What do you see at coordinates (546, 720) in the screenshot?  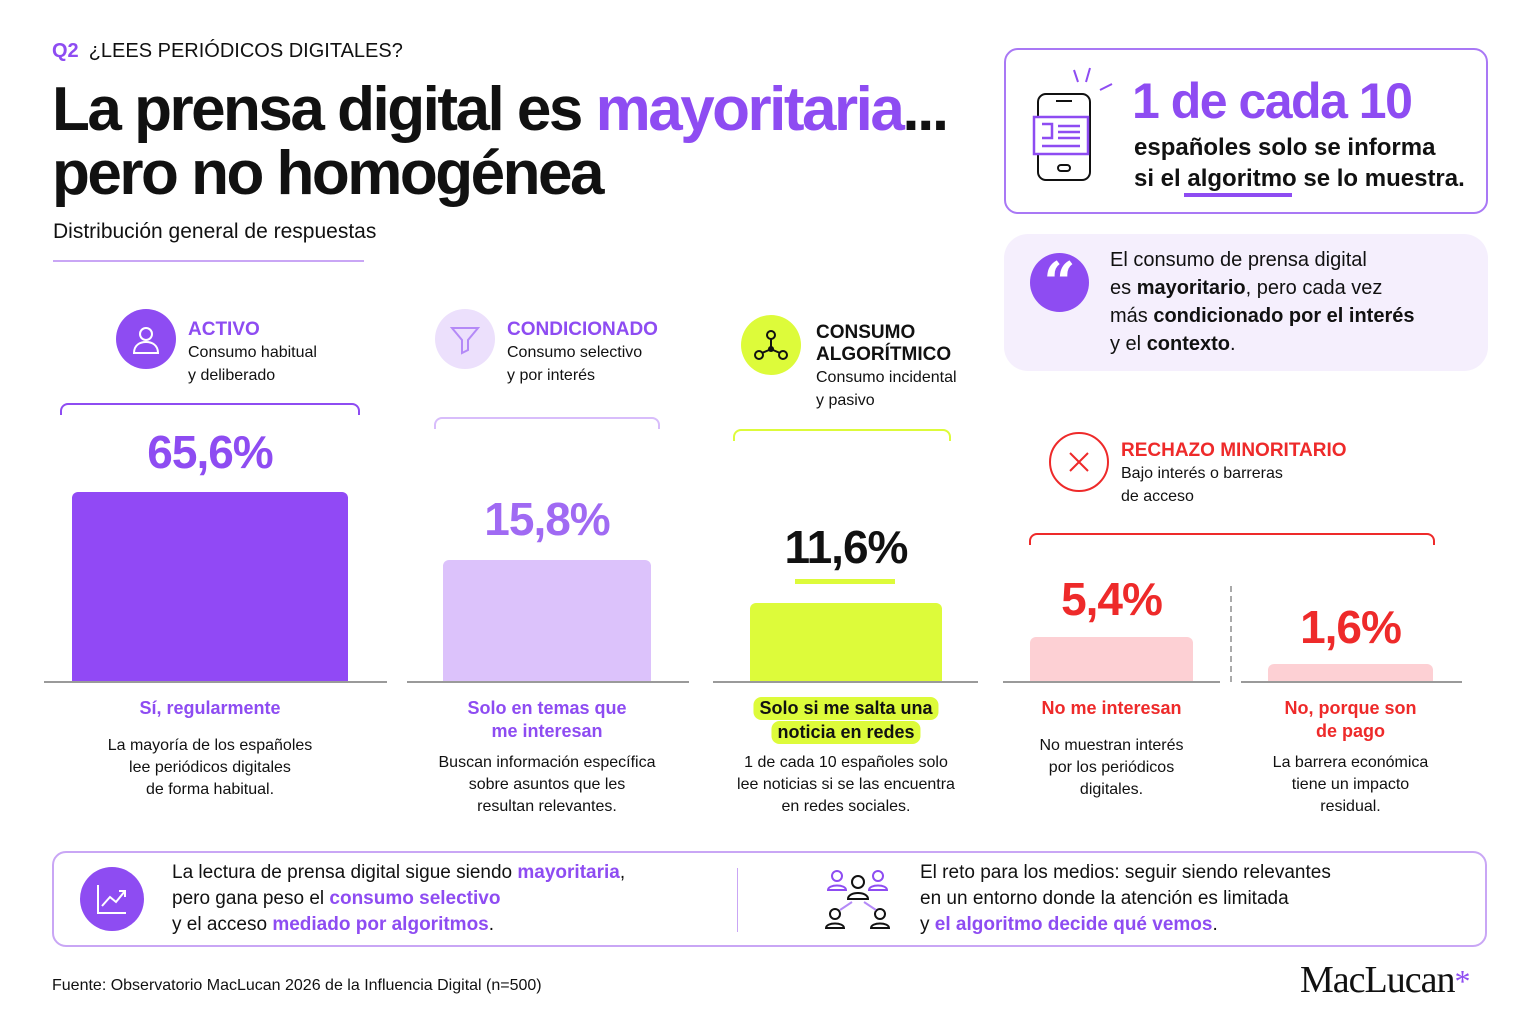 I see `category-label: Solo en temas que me interesan` at bounding box center [546, 720].